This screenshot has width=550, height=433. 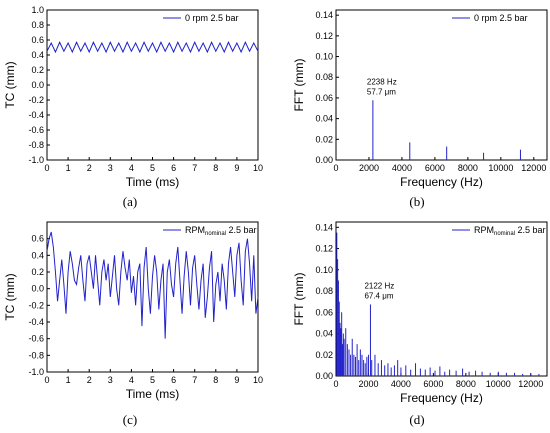 I want to click on peak-frequency-label: 2238 Hz, so click(x=382, y=81).